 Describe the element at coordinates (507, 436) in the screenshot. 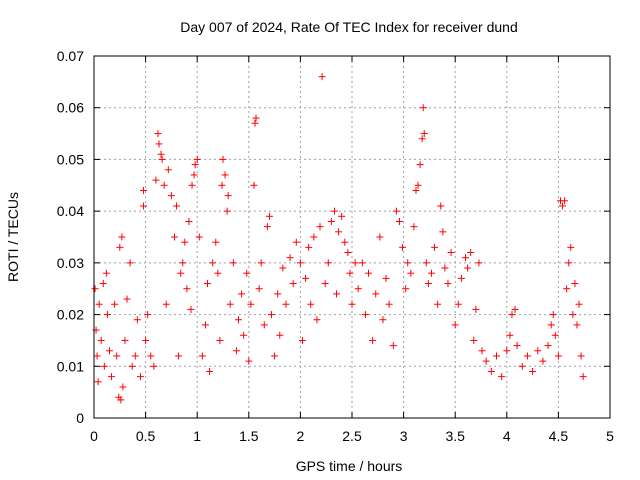

I see `x-tick-label: 4` at that location.